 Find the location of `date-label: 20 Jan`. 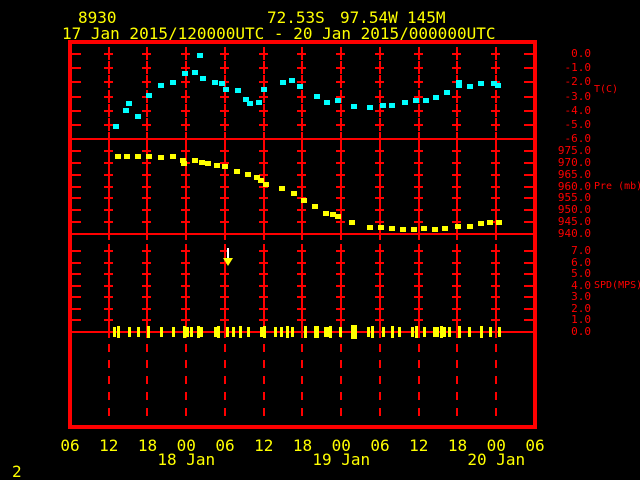

date-label: 20 Jan is located at coordinates (496, 459).